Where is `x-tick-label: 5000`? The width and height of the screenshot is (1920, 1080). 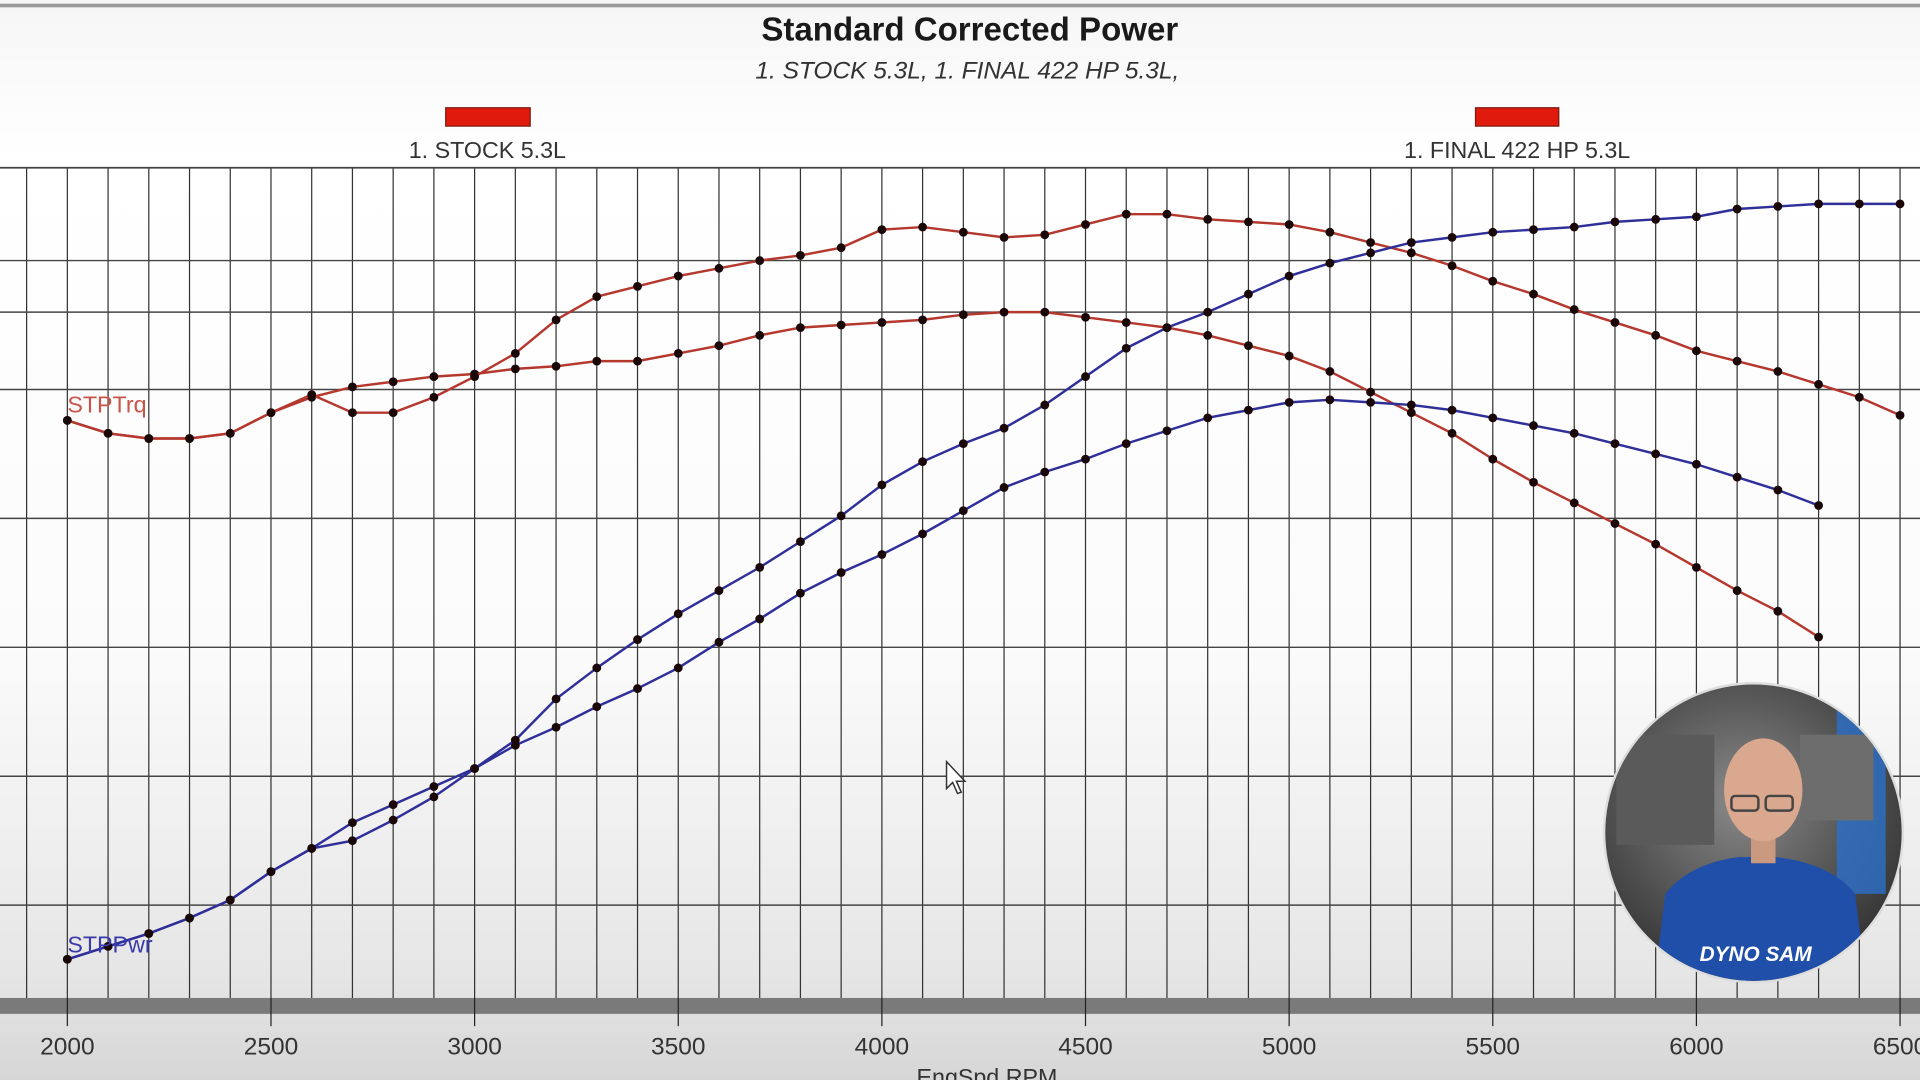 x-tick-label: 5000 is located at coordinates (1289, 1046).